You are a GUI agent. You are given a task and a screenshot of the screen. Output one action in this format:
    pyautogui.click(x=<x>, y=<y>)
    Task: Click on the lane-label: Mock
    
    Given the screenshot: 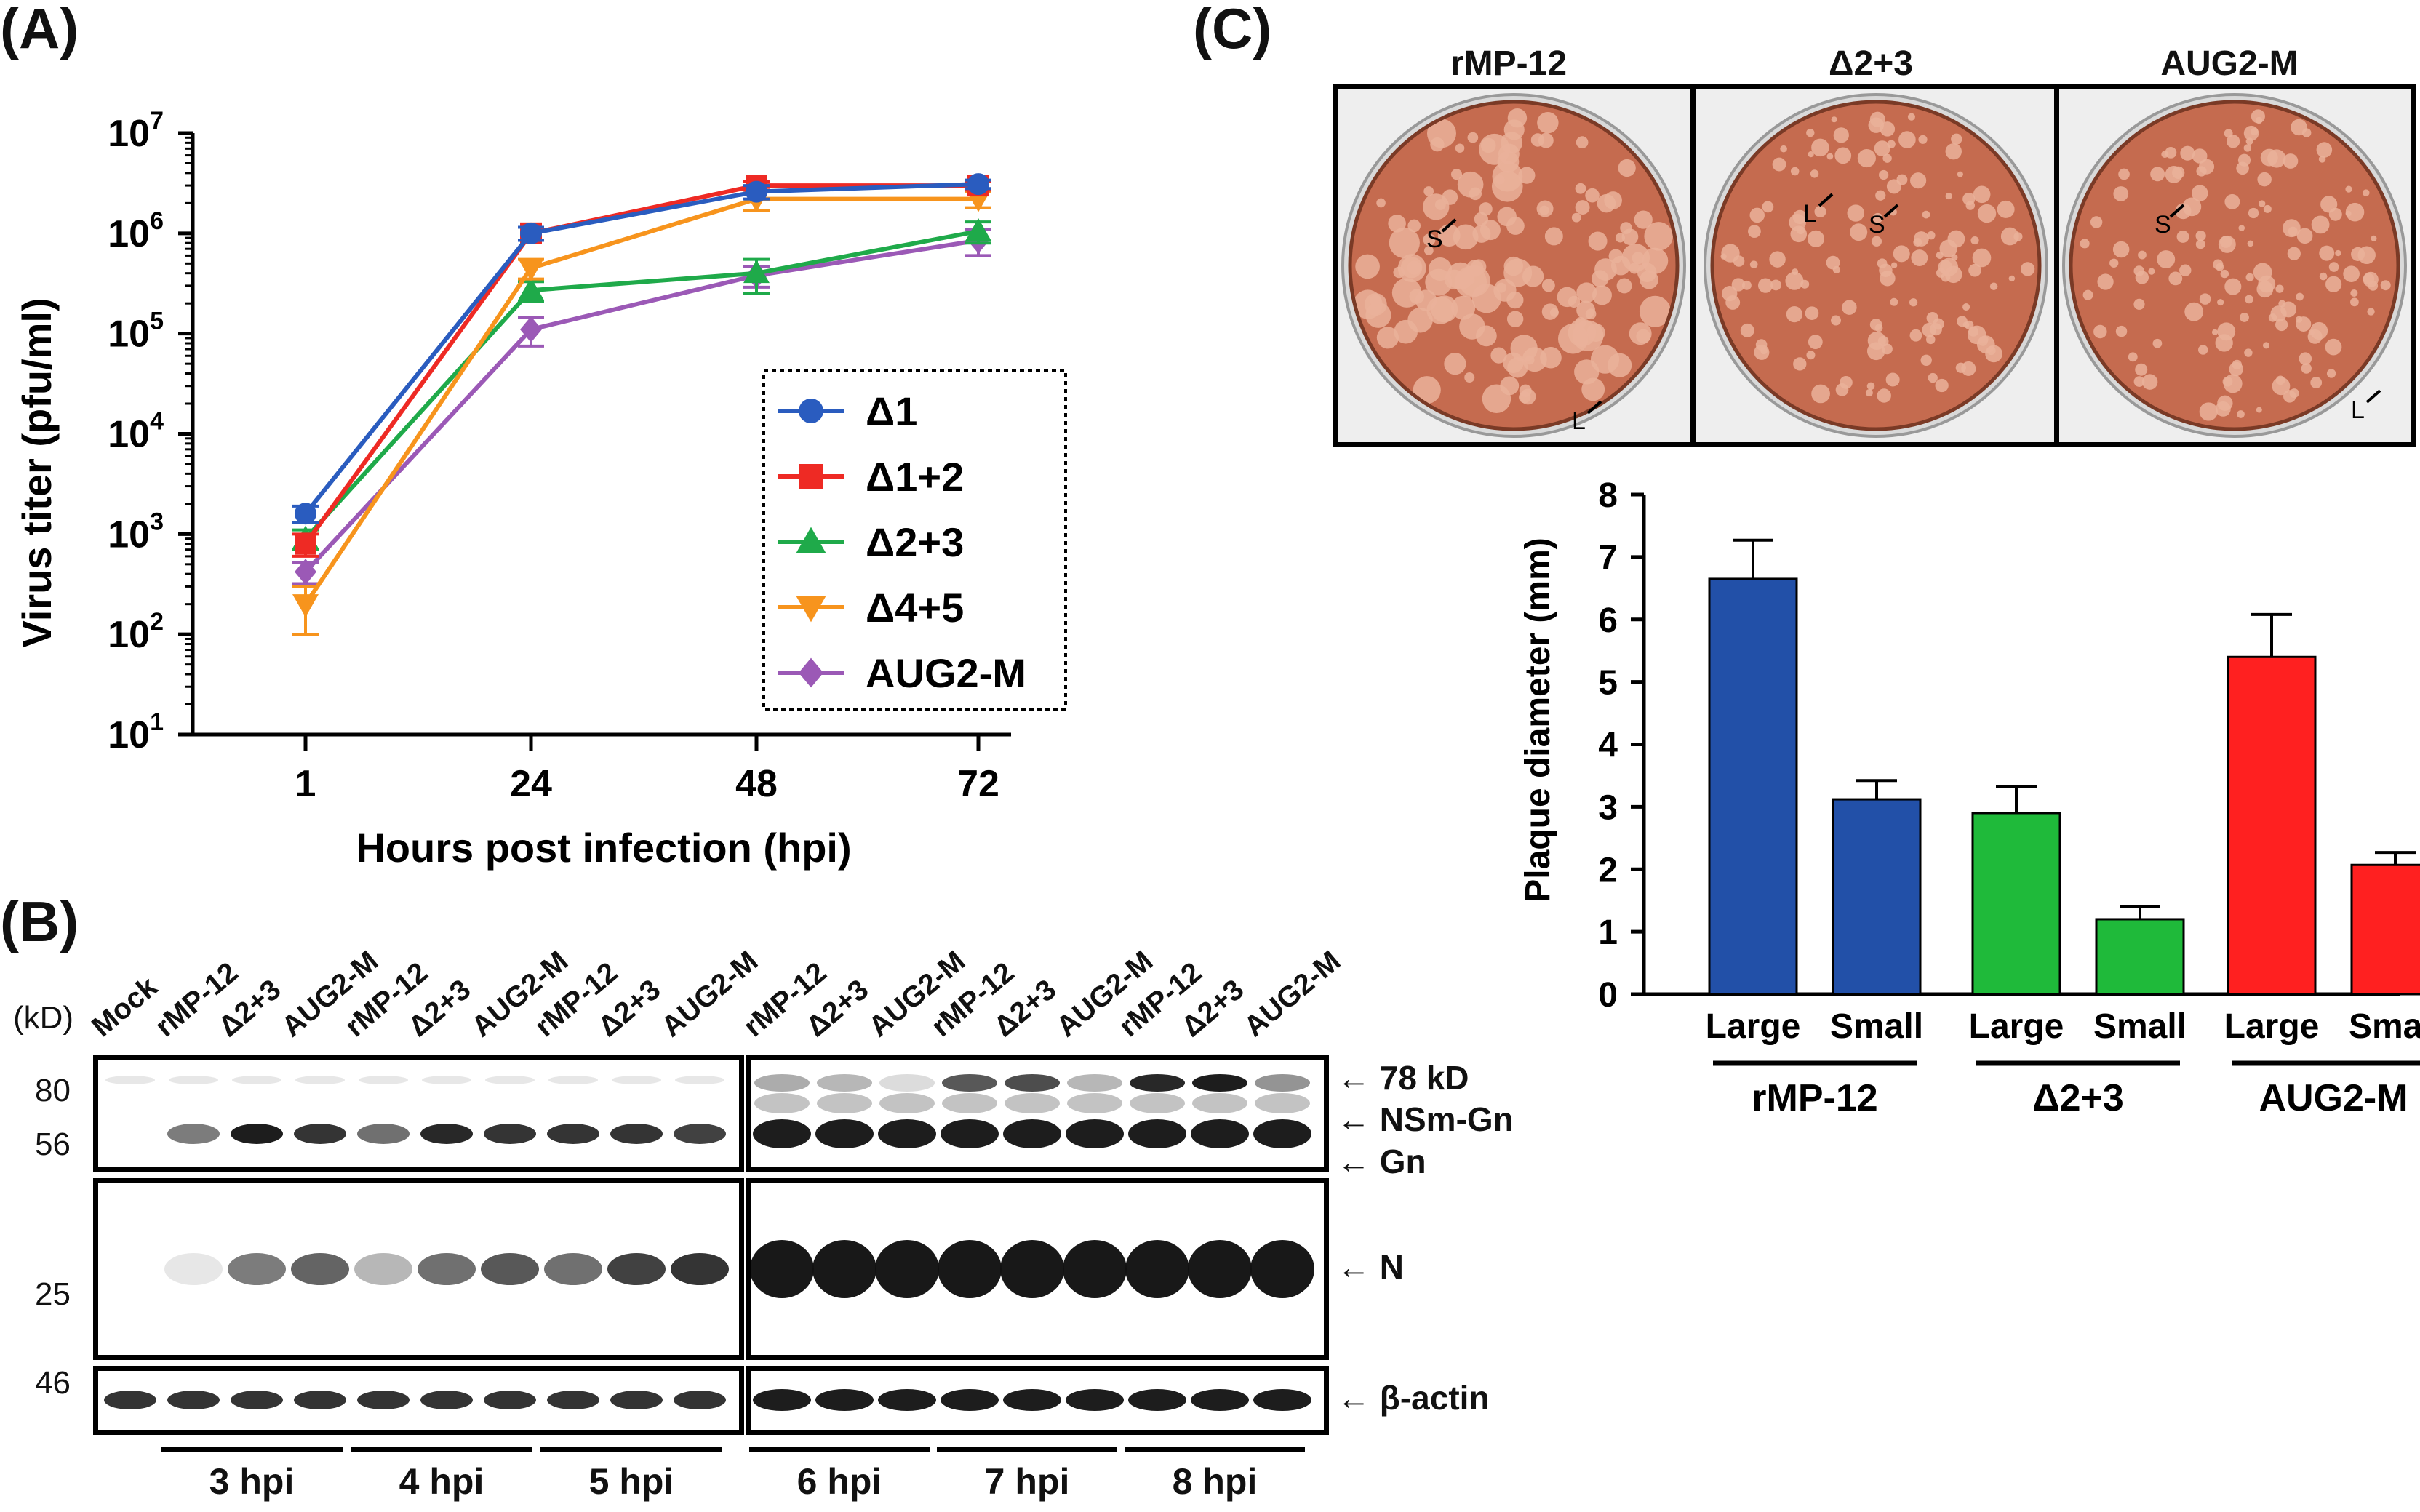 What is the action you would take?
    pyautogui.click(x=125, y=1007)
    